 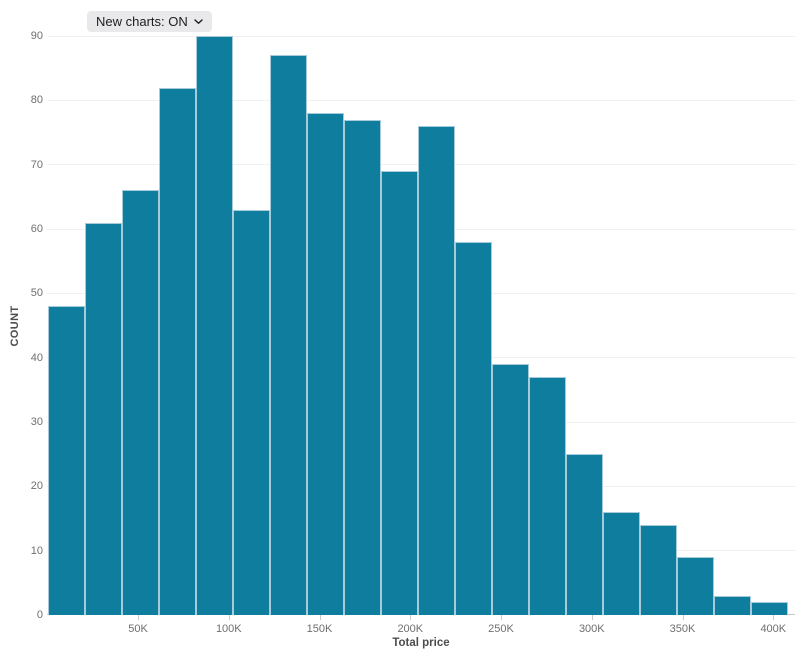 What do you see at coordinates (421, 643) in the screenshot?
I see `x-axis-title: Total price` at bounding box center [421, 643].